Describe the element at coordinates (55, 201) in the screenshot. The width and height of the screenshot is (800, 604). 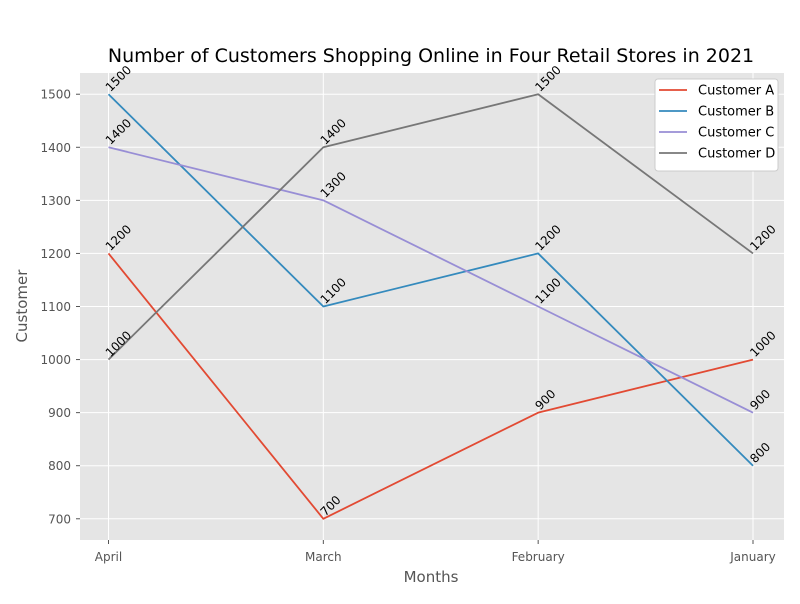
I see `y-tick-label: 1300` at that location.